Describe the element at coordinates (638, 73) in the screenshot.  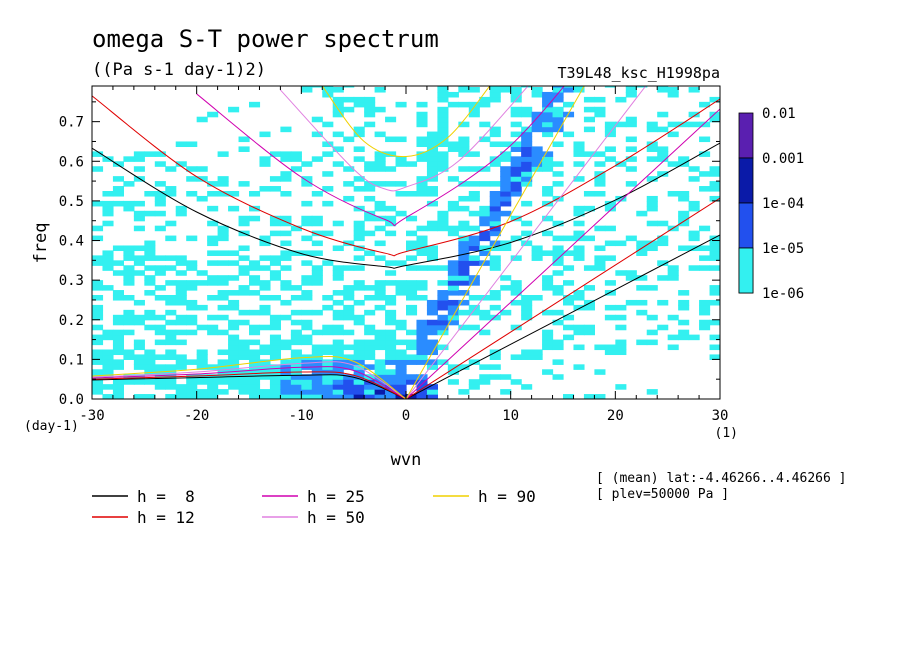
I see `experiment-label: T39L48_ksc_H1998pa` at that location.